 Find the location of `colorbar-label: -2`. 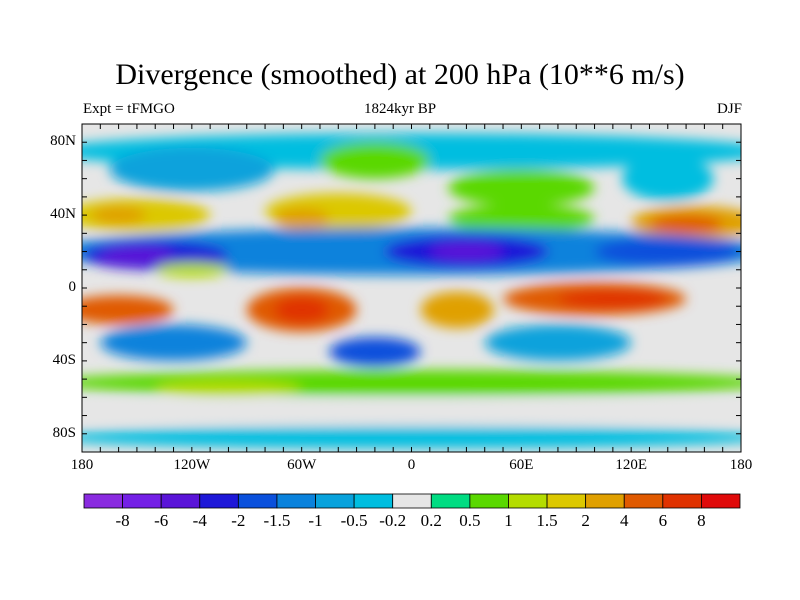

colorbar-label: -2 is located at coordinates (238, 520).